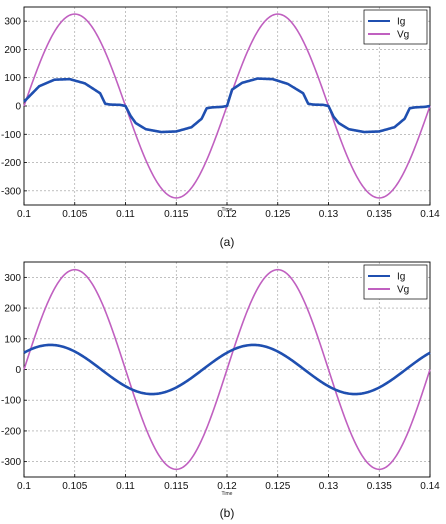  What do you see at coordinates (227, 513) in the screenshot?
I see `panel-caption: (b)` at bounding box center [227, 513].